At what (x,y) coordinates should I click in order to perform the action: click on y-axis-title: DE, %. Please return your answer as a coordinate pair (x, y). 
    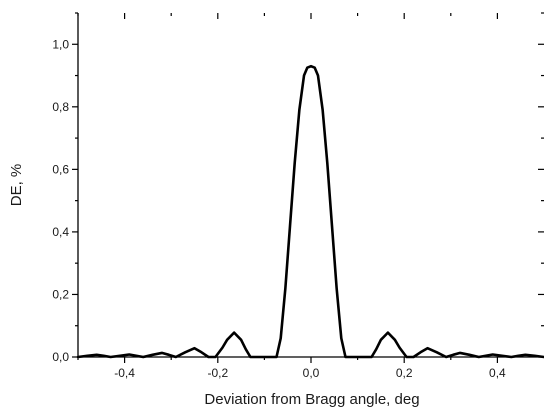
    Looking at the image, I should click on (16, 185).